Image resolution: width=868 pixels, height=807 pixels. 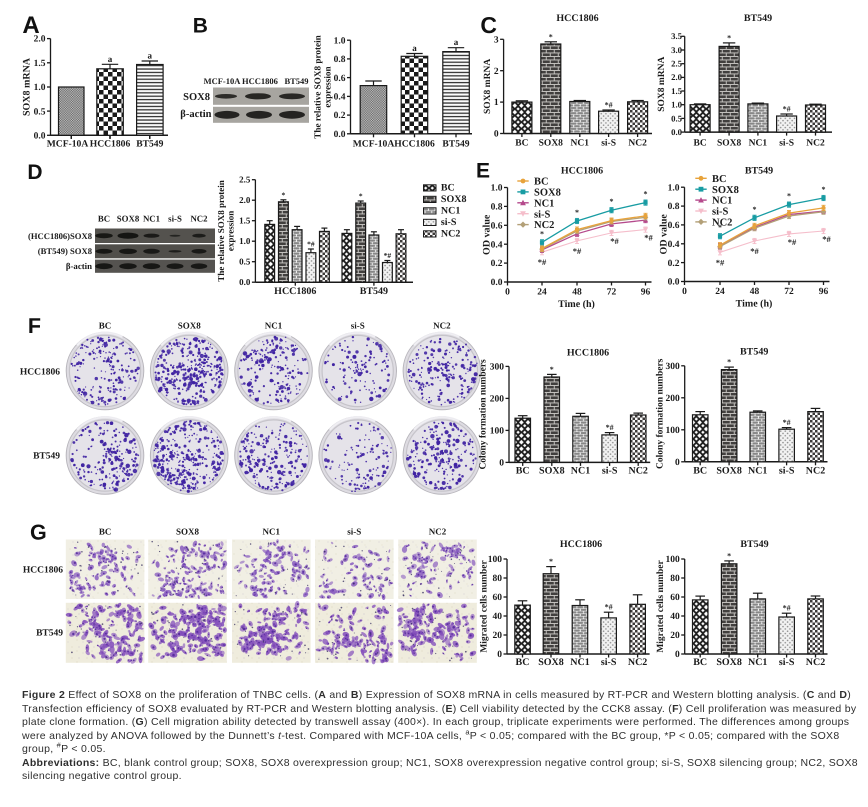 What do you see at coordinates (79, 266) in the screenshot?
I see `svg-text: β-actin` at bounding box center [79, 266].